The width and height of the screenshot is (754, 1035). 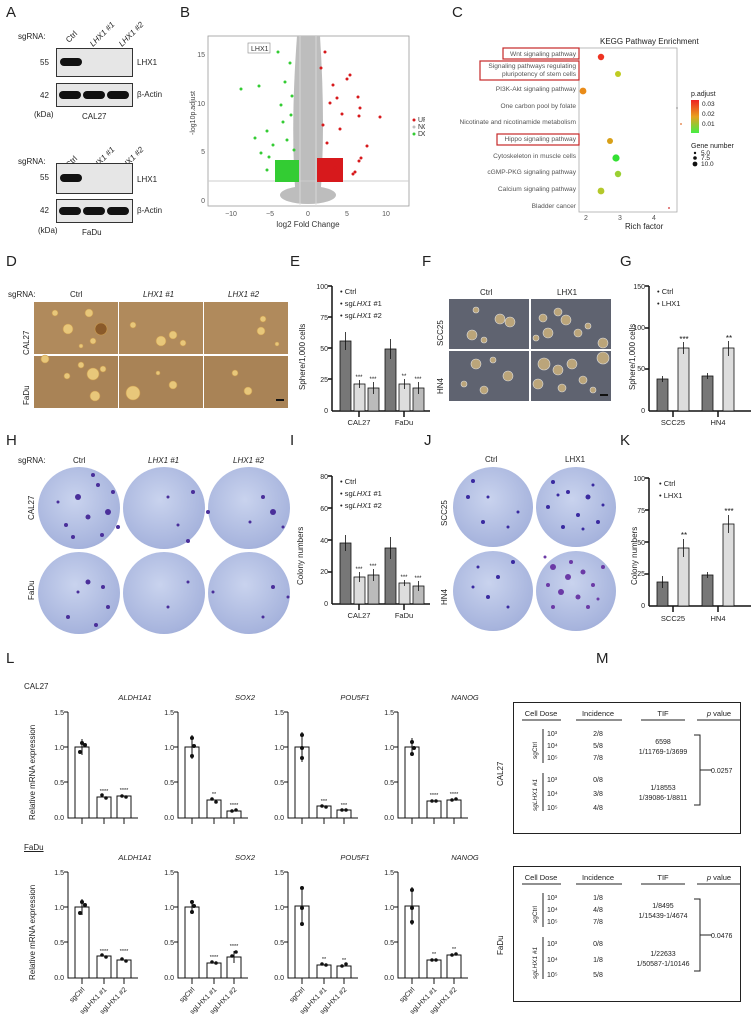 What do you see at coordinates (44, 177) in the screenshot?
I see `kda-marker: 55` at bounding box center [44, 177].